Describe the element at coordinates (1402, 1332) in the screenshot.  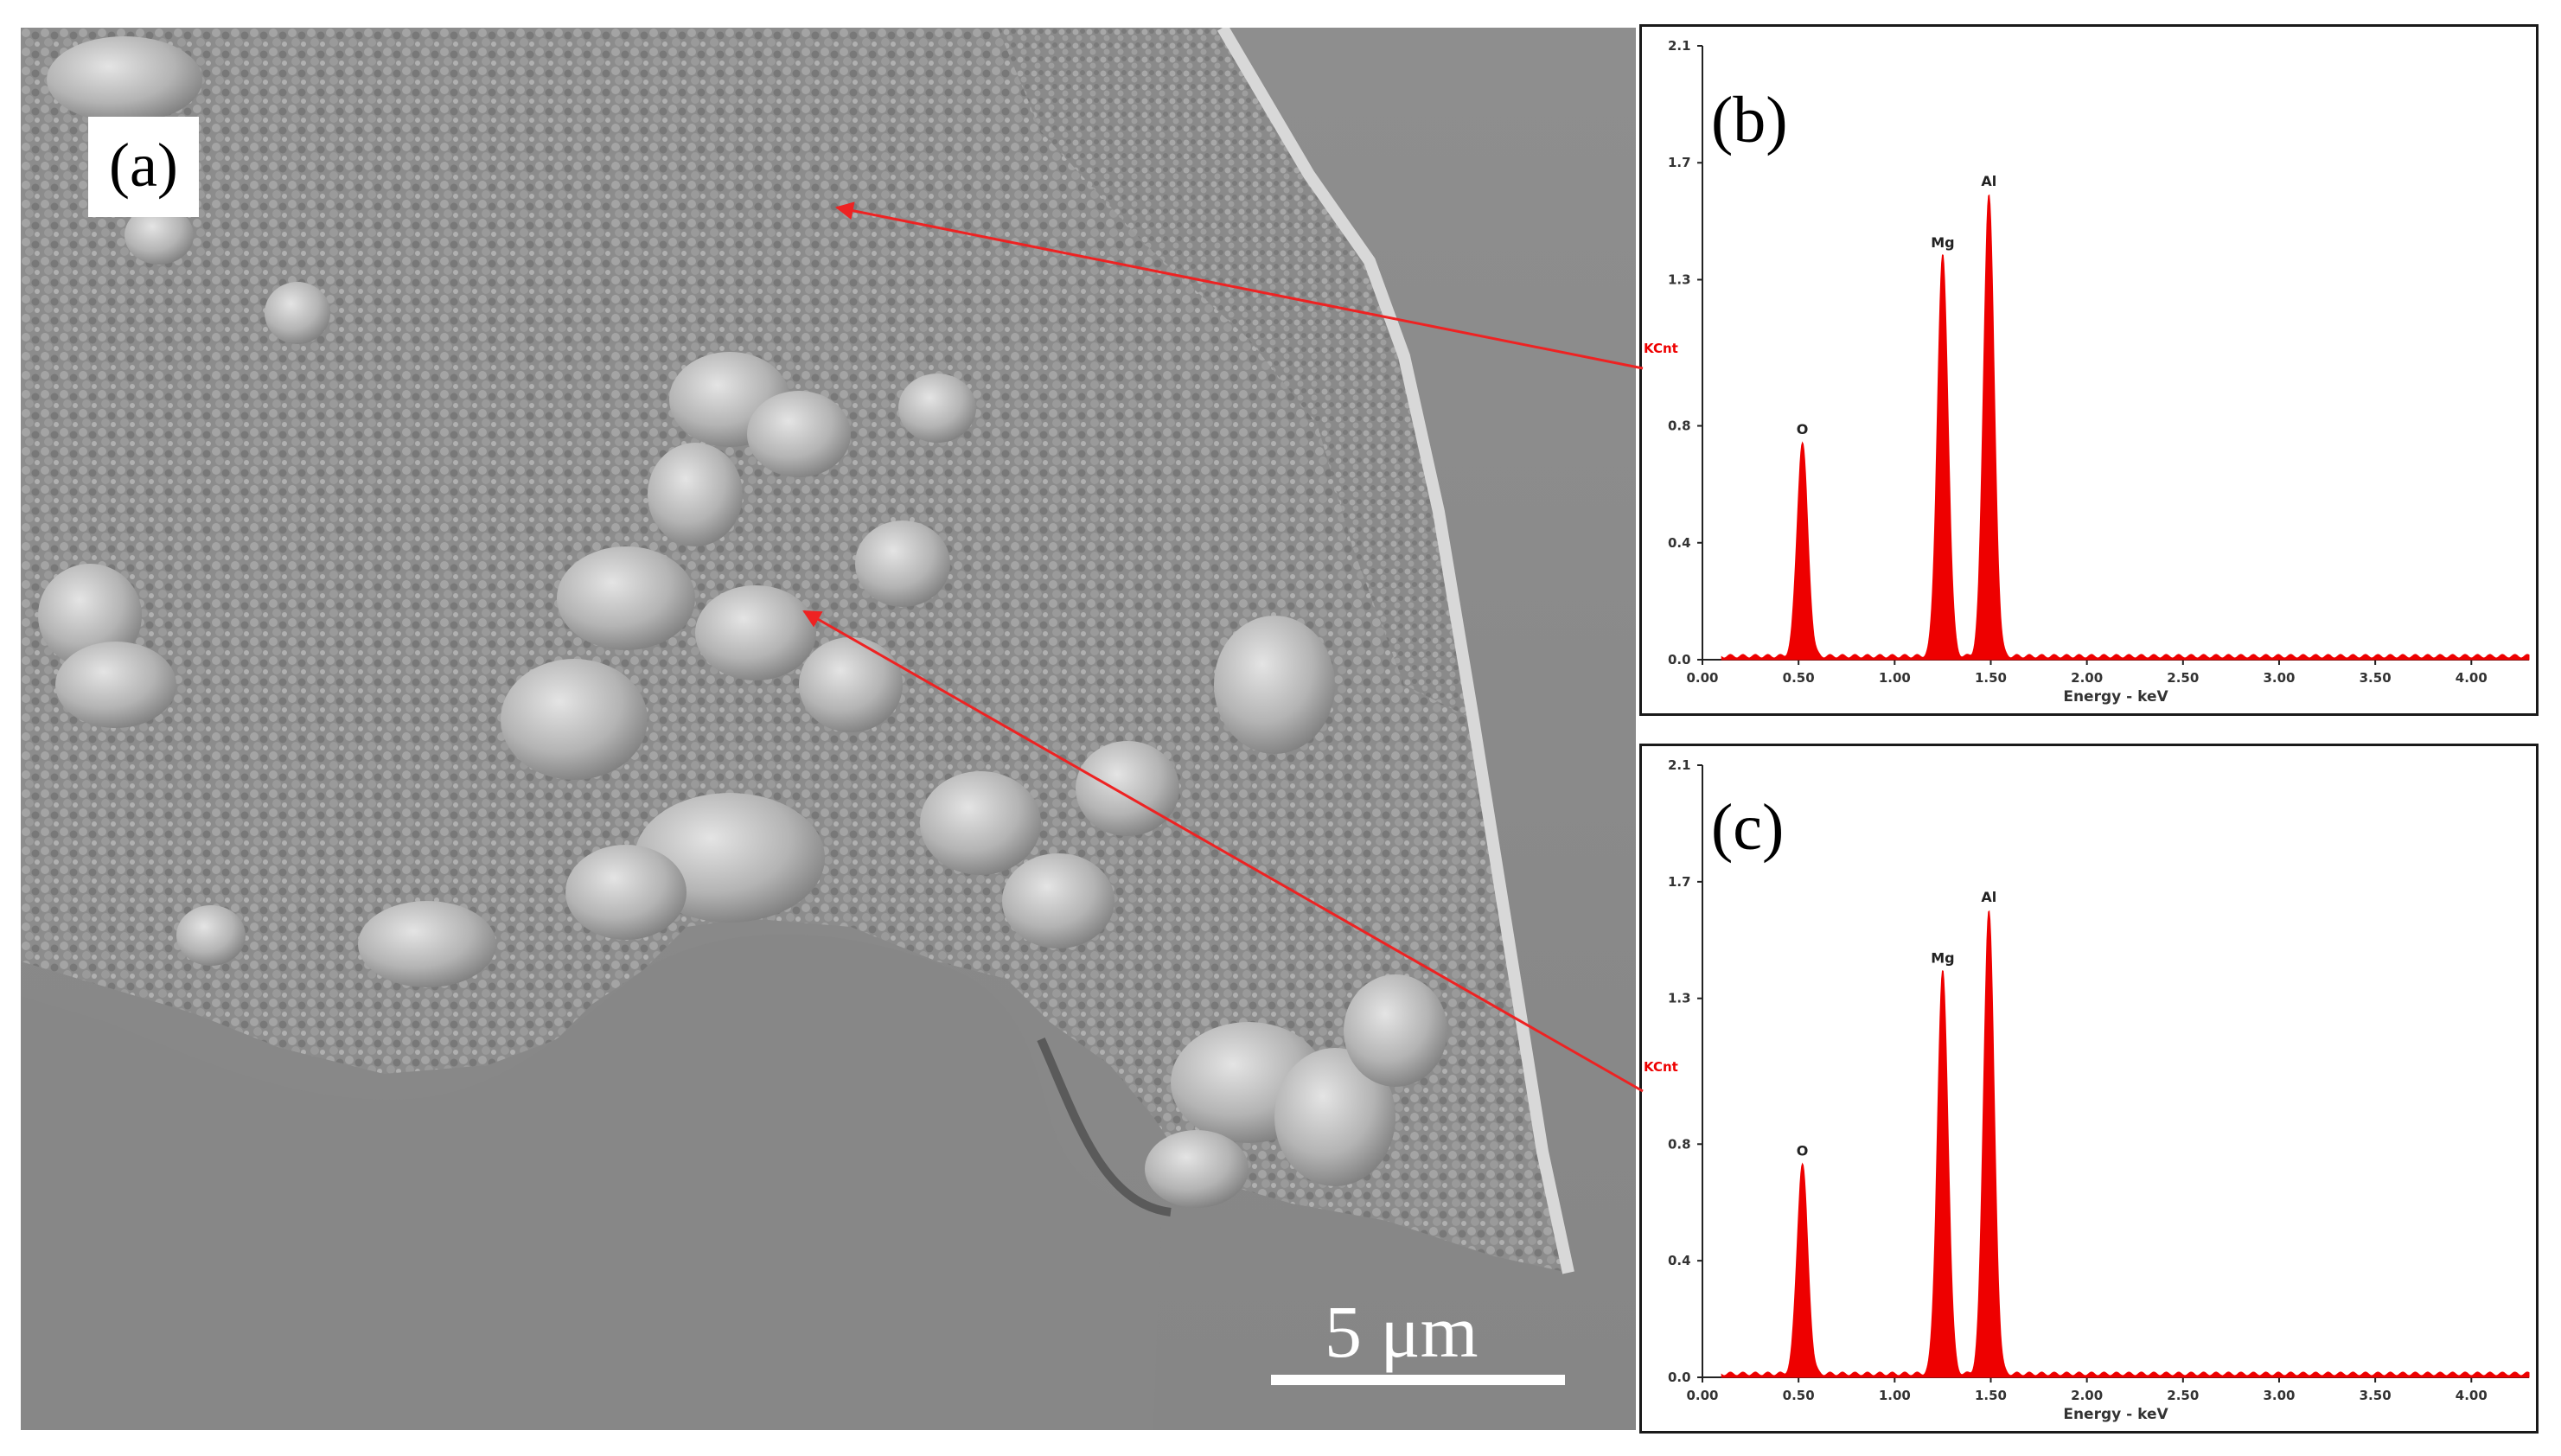
I see `scale-bar-label: 5 μm` at that location.